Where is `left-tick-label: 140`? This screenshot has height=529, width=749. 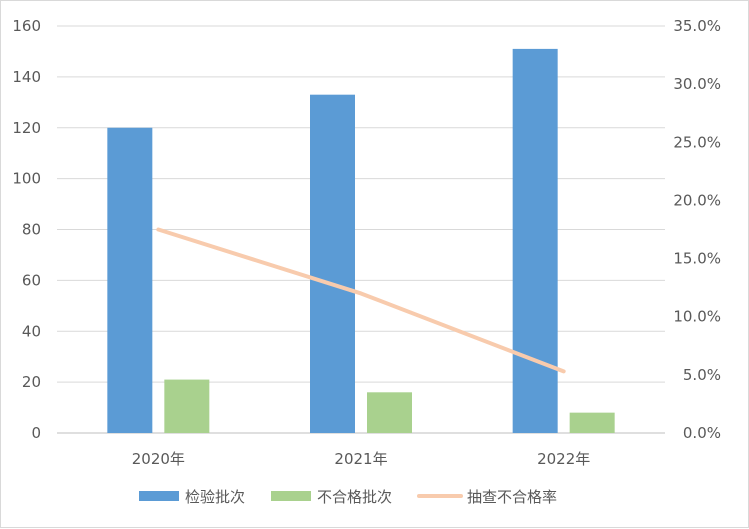 left-tick-label: 140 is located at coordinates (26, 77).